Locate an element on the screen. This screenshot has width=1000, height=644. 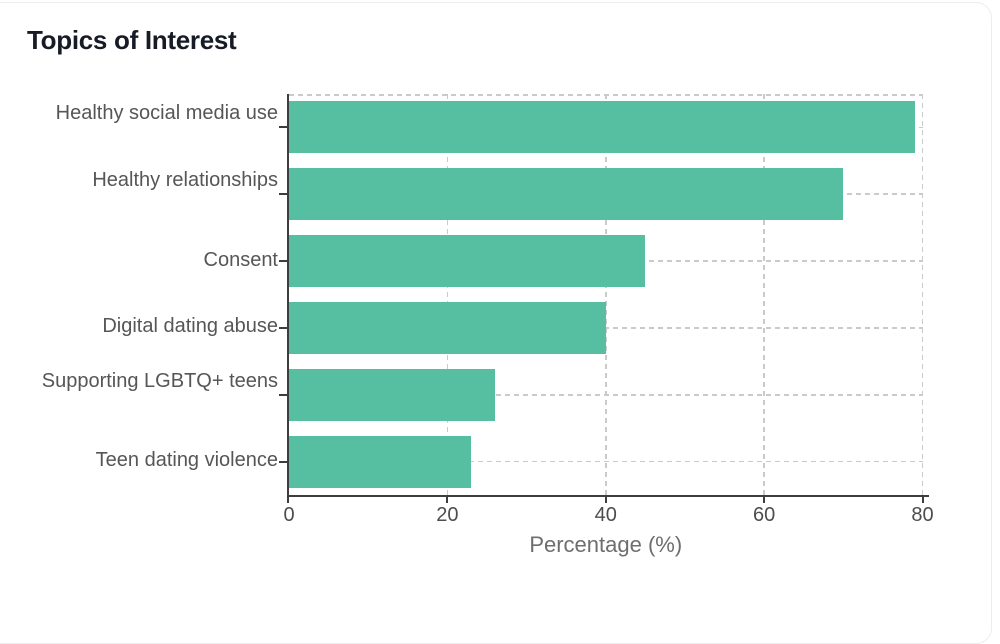
category-label-5: Teen dating violence is located at coordinates (186, 460).